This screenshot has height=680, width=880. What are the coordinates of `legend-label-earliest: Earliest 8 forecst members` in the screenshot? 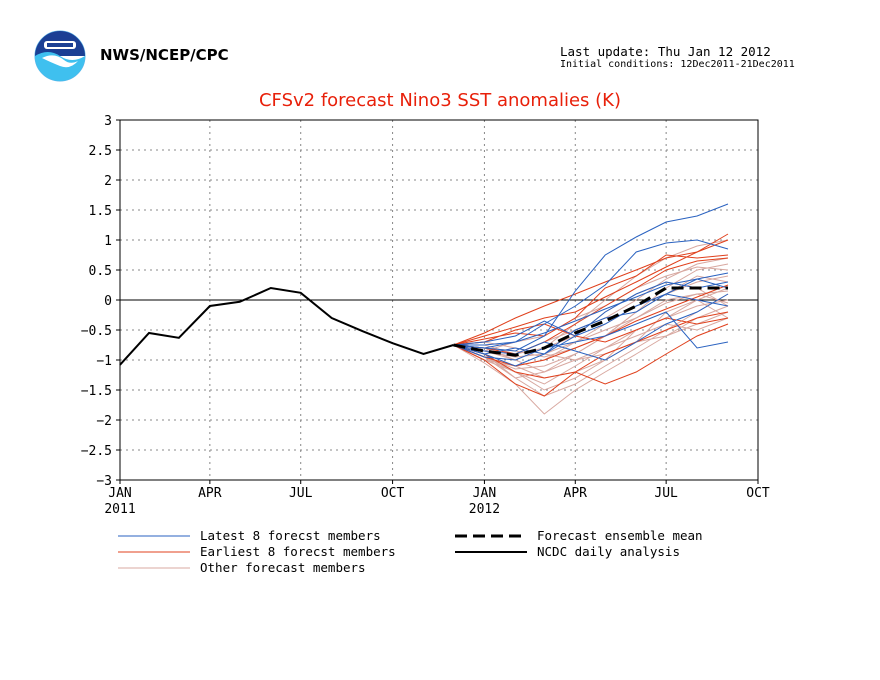 It's located at (298, 551).